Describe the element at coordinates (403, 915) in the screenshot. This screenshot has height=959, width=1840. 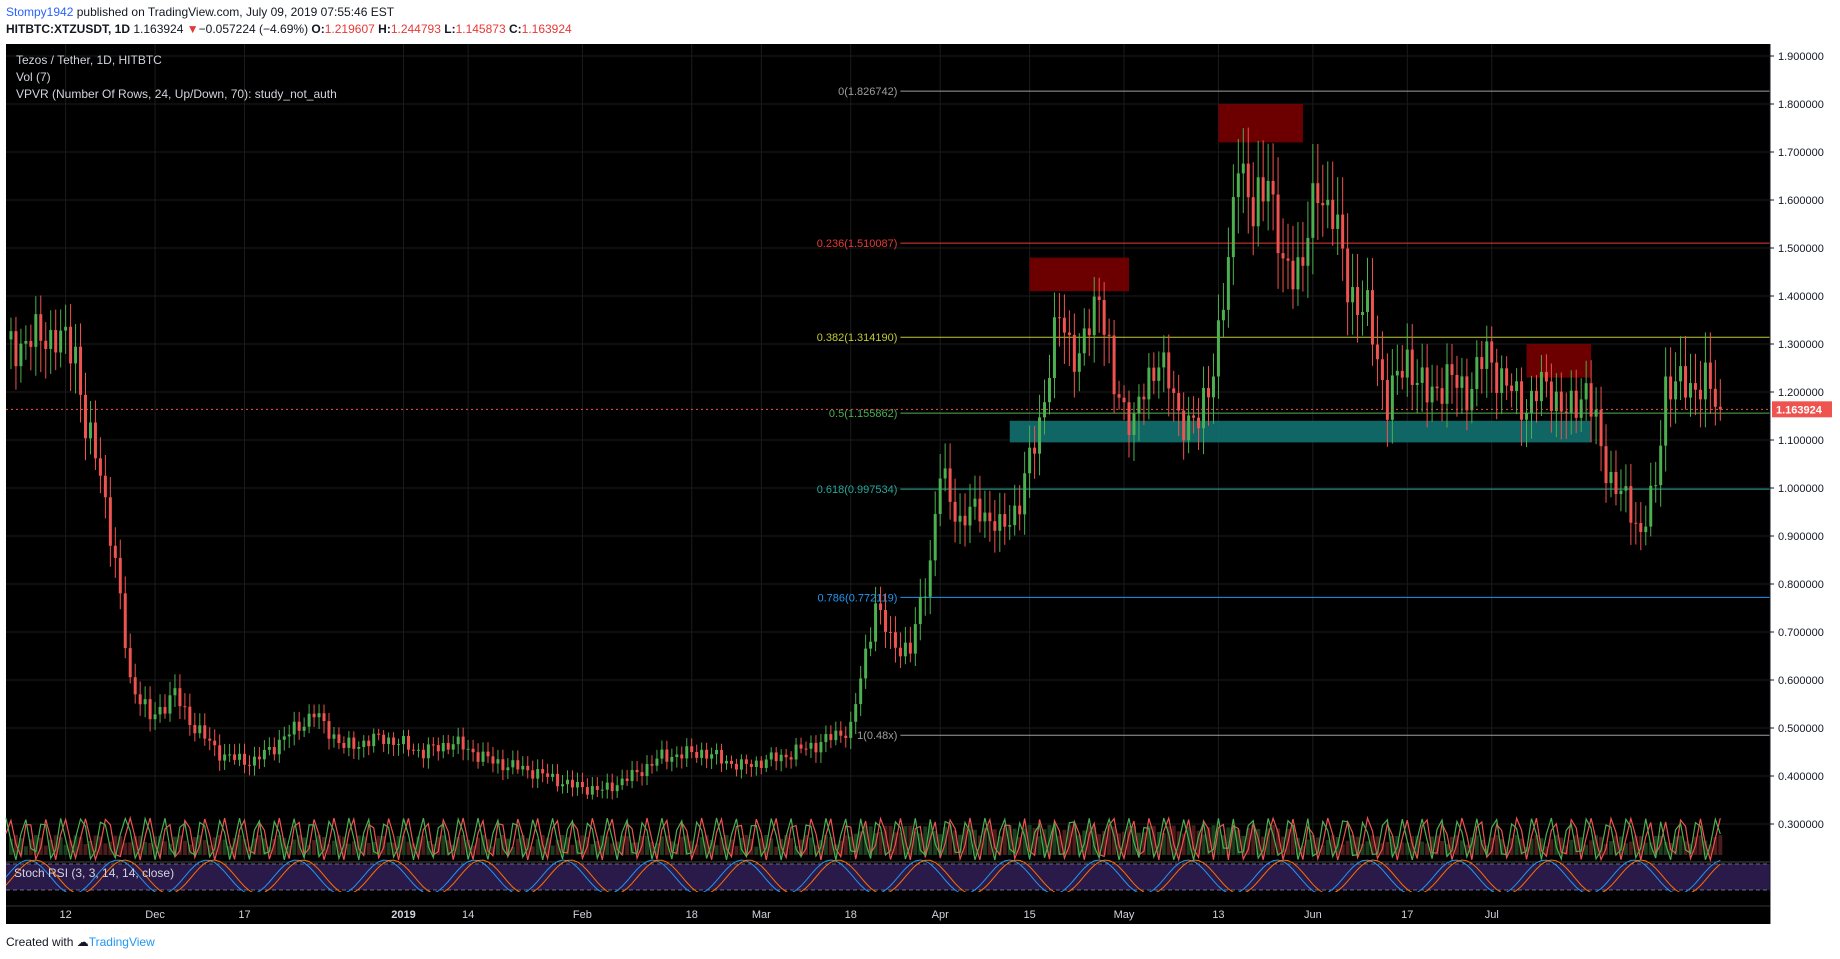
I see `time-tick-label: 2019` at that location.